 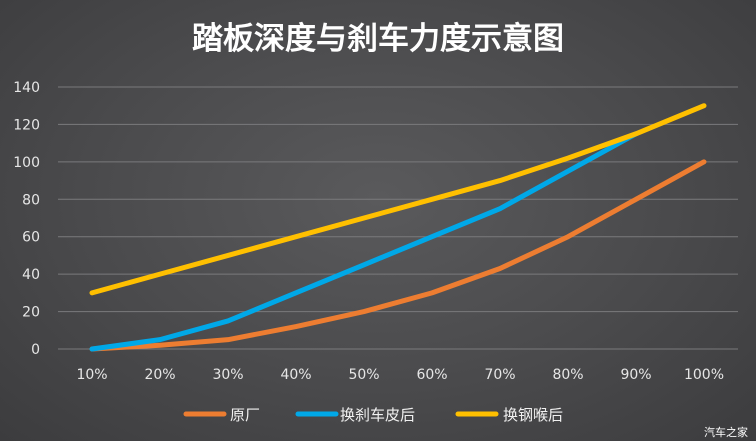 I want to click on legend: 原厂 换刹车皮后 换钢喉后, so click(x=373, y=415).